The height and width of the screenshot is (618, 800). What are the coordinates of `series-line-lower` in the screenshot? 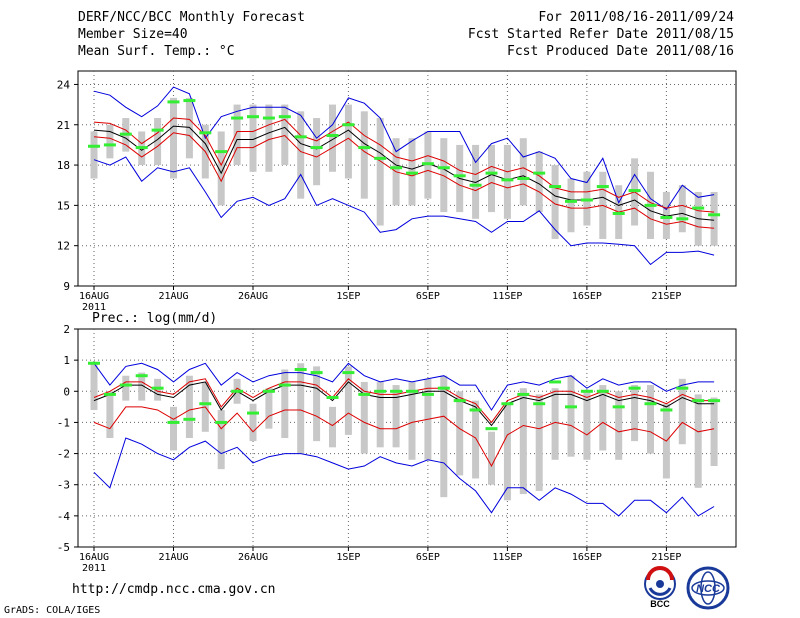 It's located at (404, 180).